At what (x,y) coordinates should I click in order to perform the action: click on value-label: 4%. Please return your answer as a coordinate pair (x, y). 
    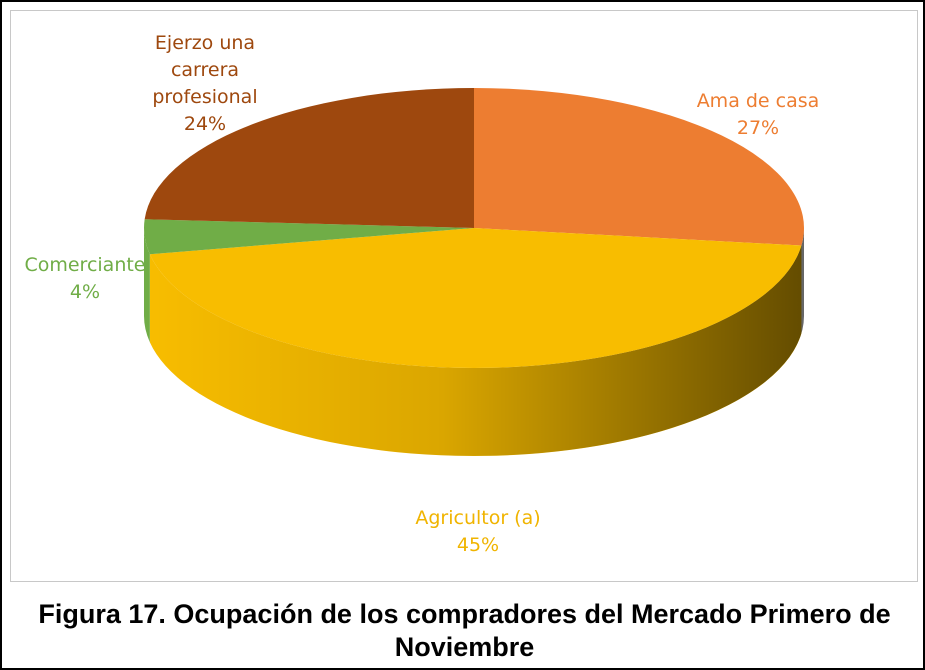
    Looking at the image, I should click on (85, 292).